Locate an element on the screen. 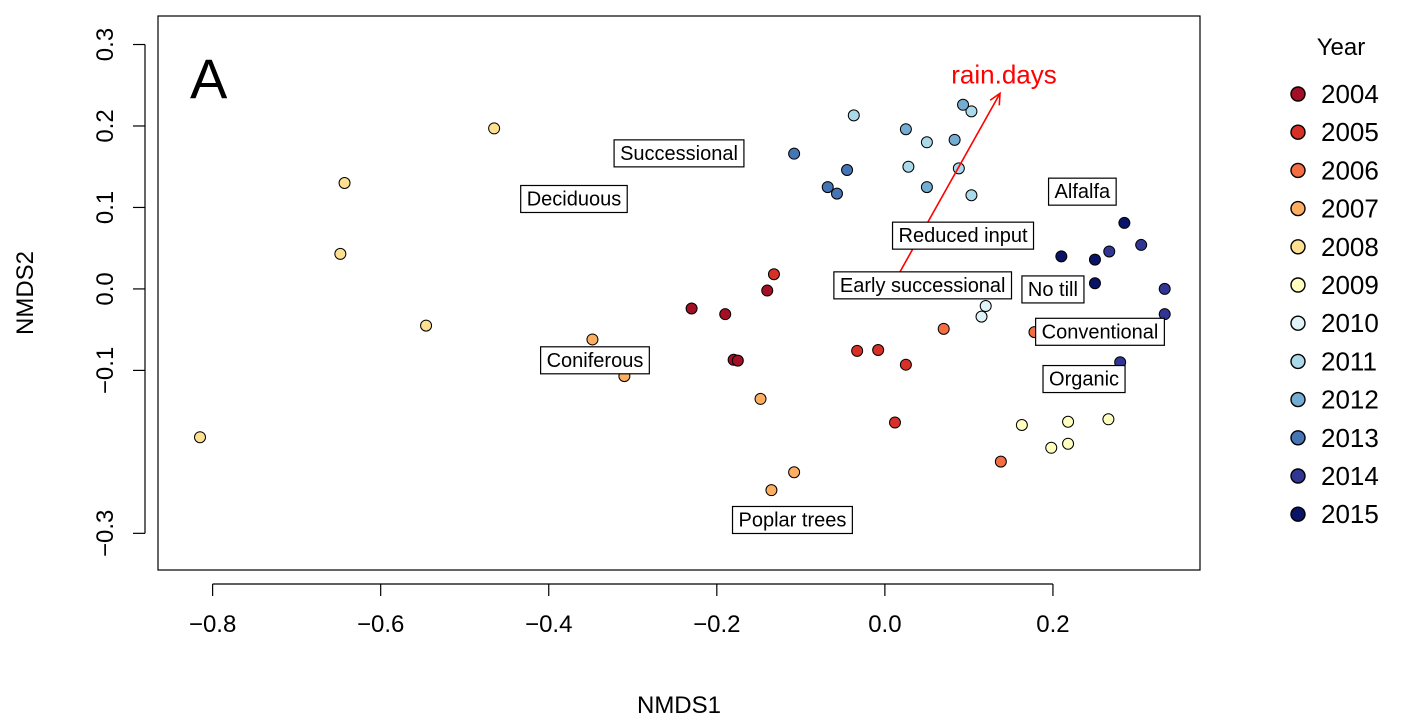 The image size is (1401, 719). legend-swatch-2005 is located at coordinates (1298, 132).